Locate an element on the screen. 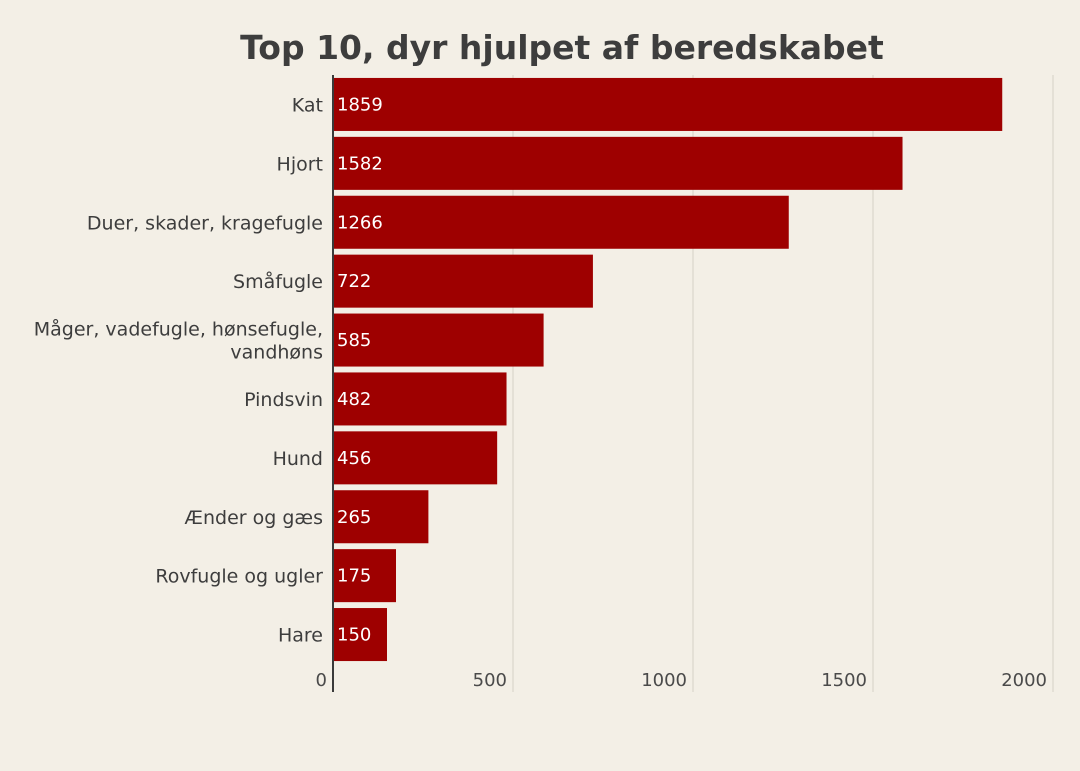  x-axis-ticks: 0 500 1000 1500 2000 is located at coordinates (681, 680).